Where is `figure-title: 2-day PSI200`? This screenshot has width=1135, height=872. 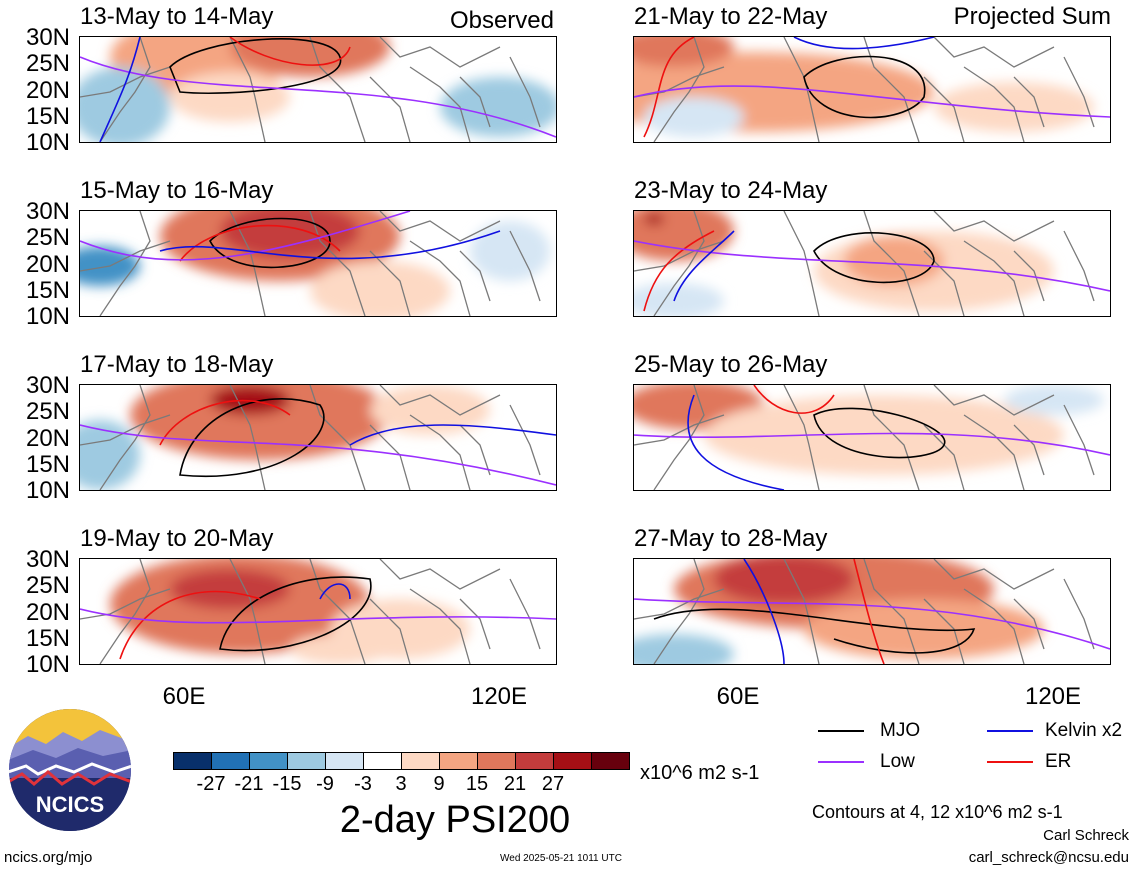
figure-title: 2-day PSI200 is located at coordinates (455, 820).